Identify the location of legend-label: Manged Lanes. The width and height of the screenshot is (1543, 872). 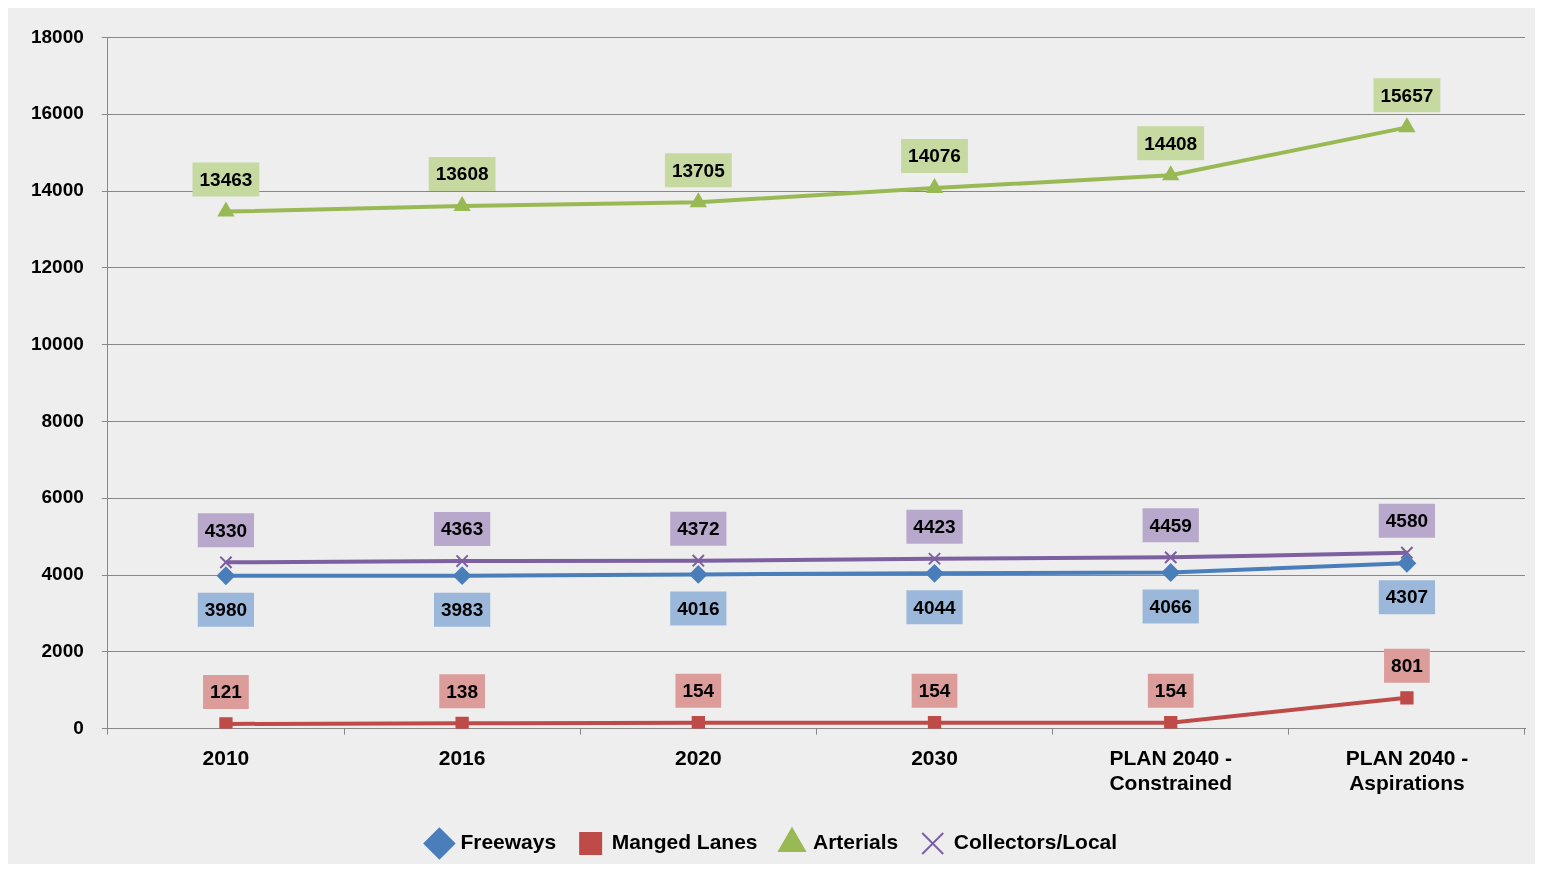
(684, 842).